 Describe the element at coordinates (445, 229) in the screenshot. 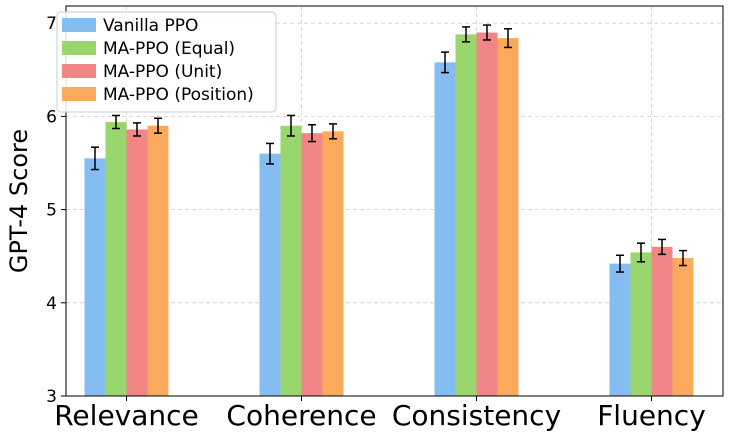

I see `bar-vanilla-ppo-consistency` at that location.